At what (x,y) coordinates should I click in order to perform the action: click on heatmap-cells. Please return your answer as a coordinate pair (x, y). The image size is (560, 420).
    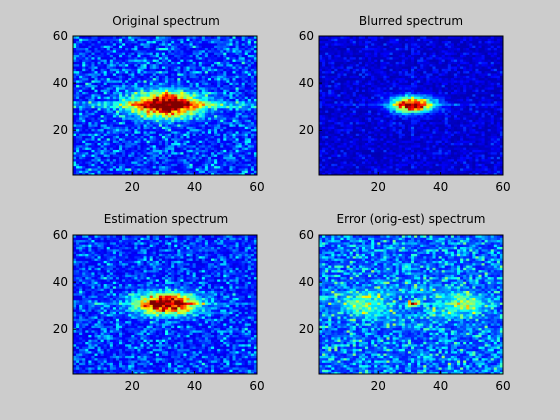
    Looking at the image, I should click on (165, 106).